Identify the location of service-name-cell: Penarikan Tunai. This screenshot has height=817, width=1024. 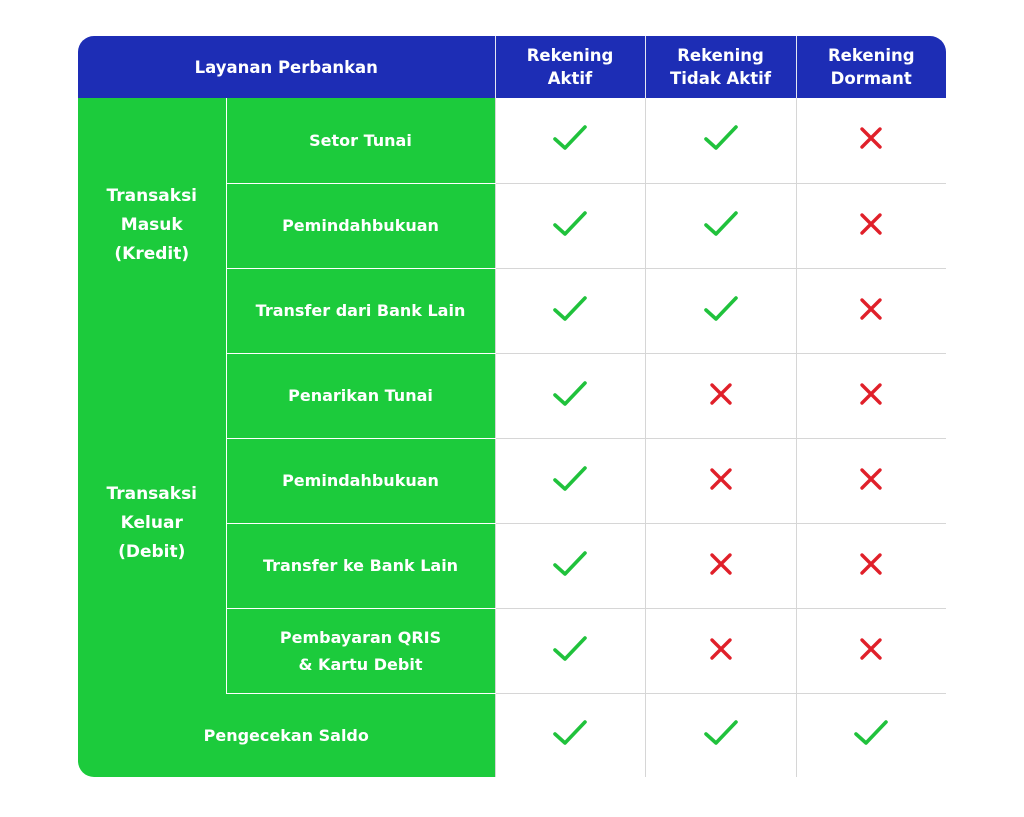
(360, 396).